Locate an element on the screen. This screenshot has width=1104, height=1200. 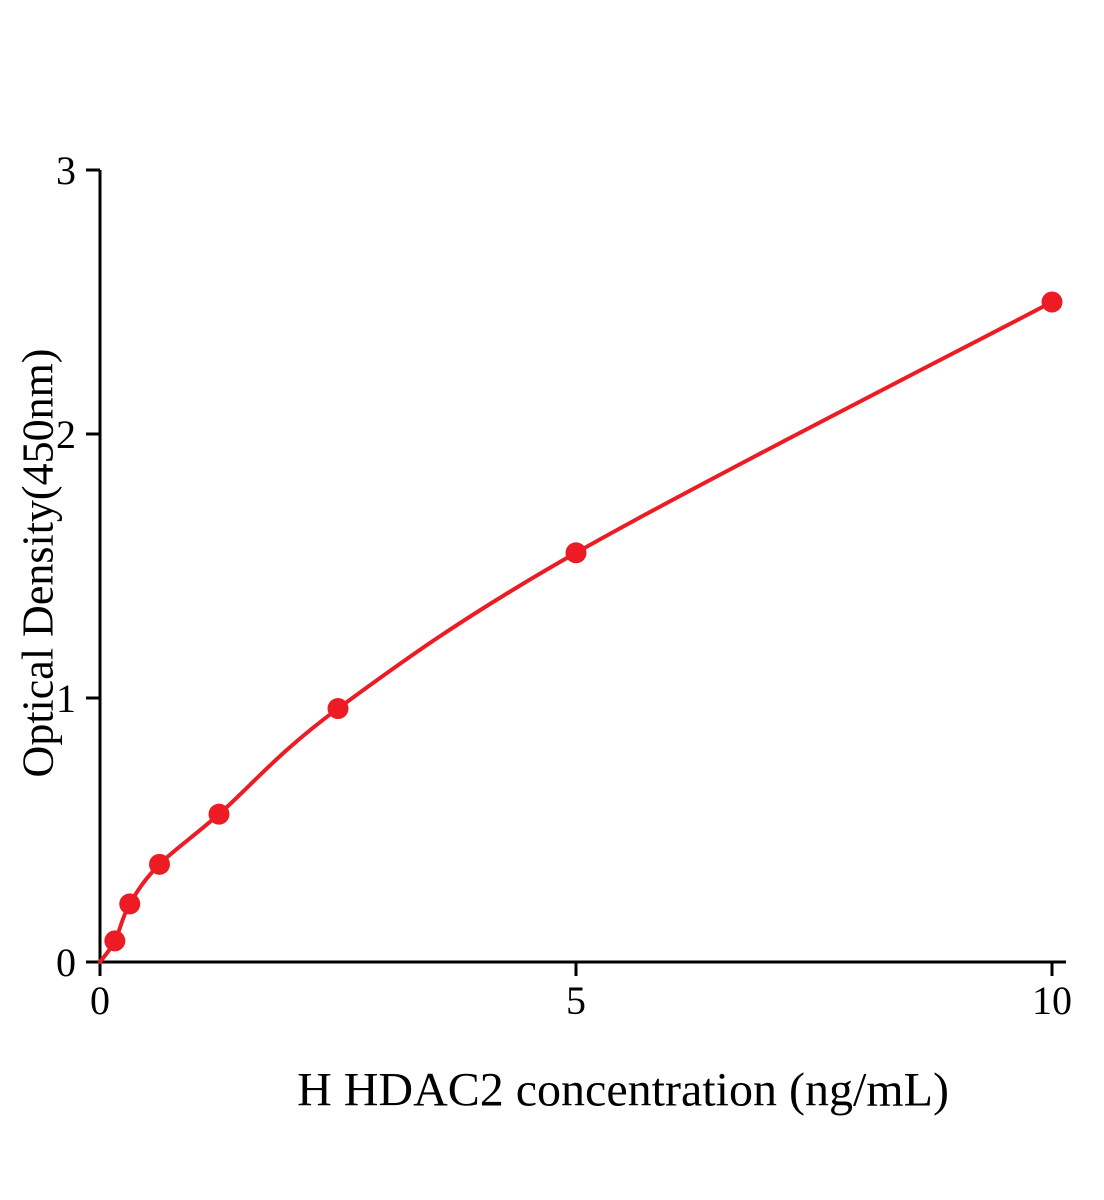
x-tick-label: 5 is located at coordinates (576, 1000).